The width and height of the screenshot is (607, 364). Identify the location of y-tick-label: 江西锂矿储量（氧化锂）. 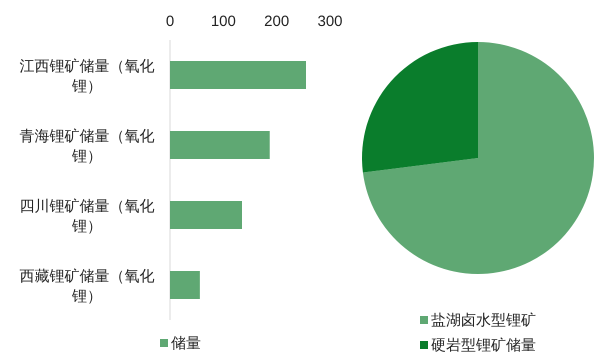
(87, 76).